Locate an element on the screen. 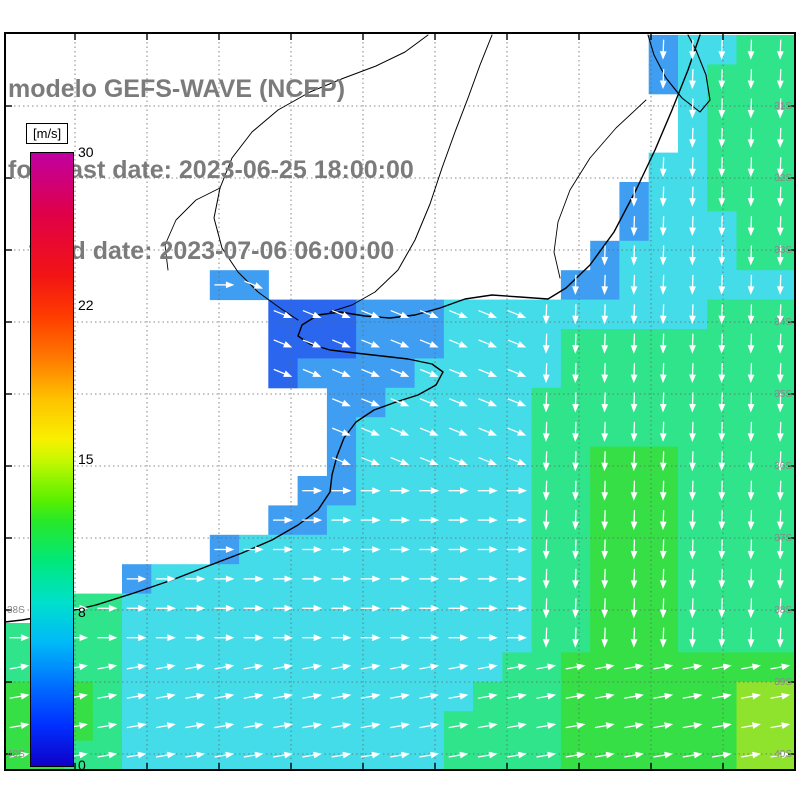  lat-label-left: 40S is located at coordinates (16, 754).